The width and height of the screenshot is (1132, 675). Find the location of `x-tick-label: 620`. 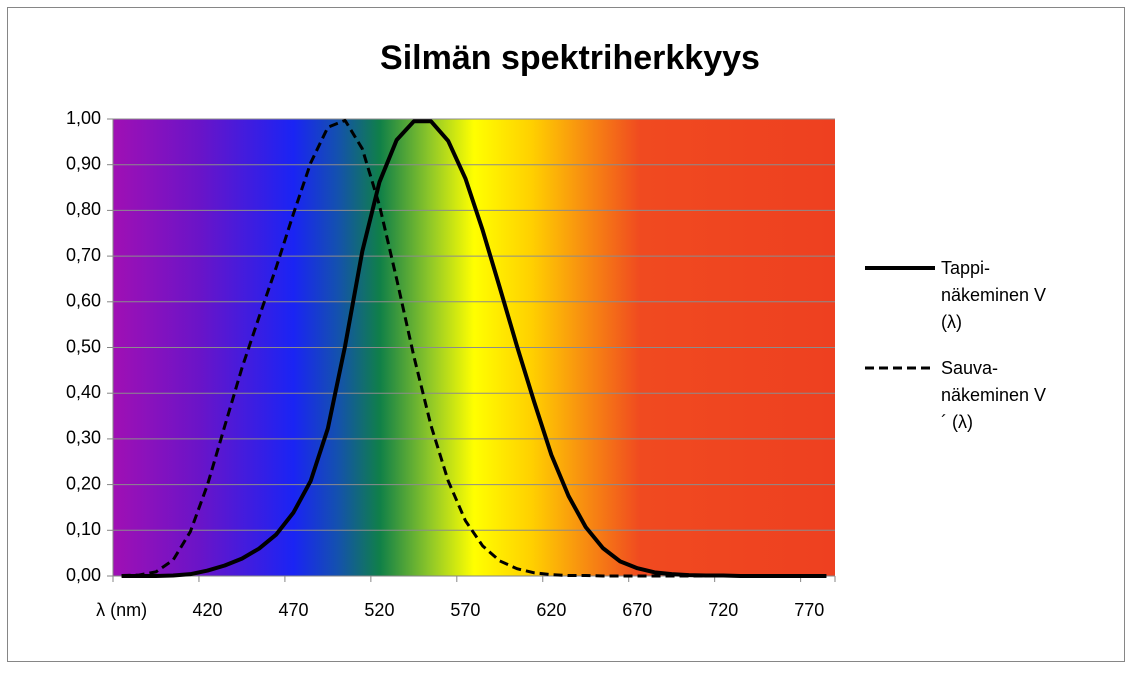

x-tick-label: 620 is located at coordinates (551, 610).